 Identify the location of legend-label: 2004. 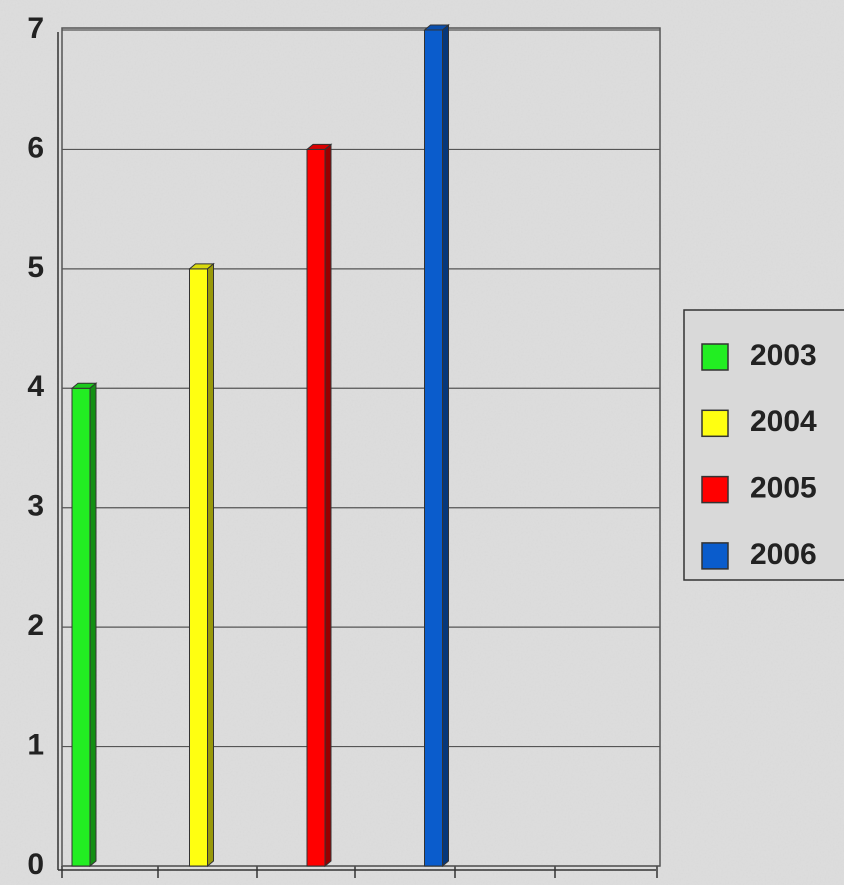
(783, 421).